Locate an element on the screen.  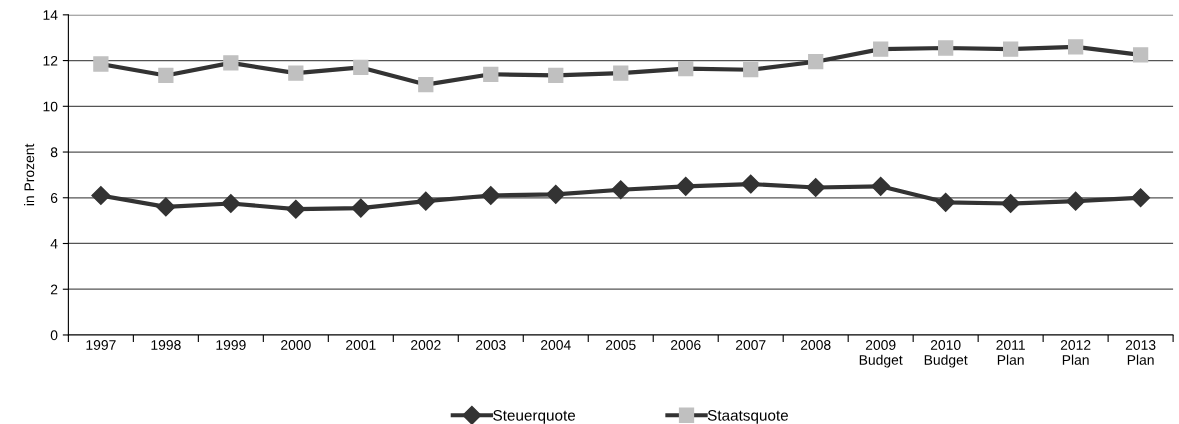
legend-label: Steuerquote is located at coordinates (534, 416).